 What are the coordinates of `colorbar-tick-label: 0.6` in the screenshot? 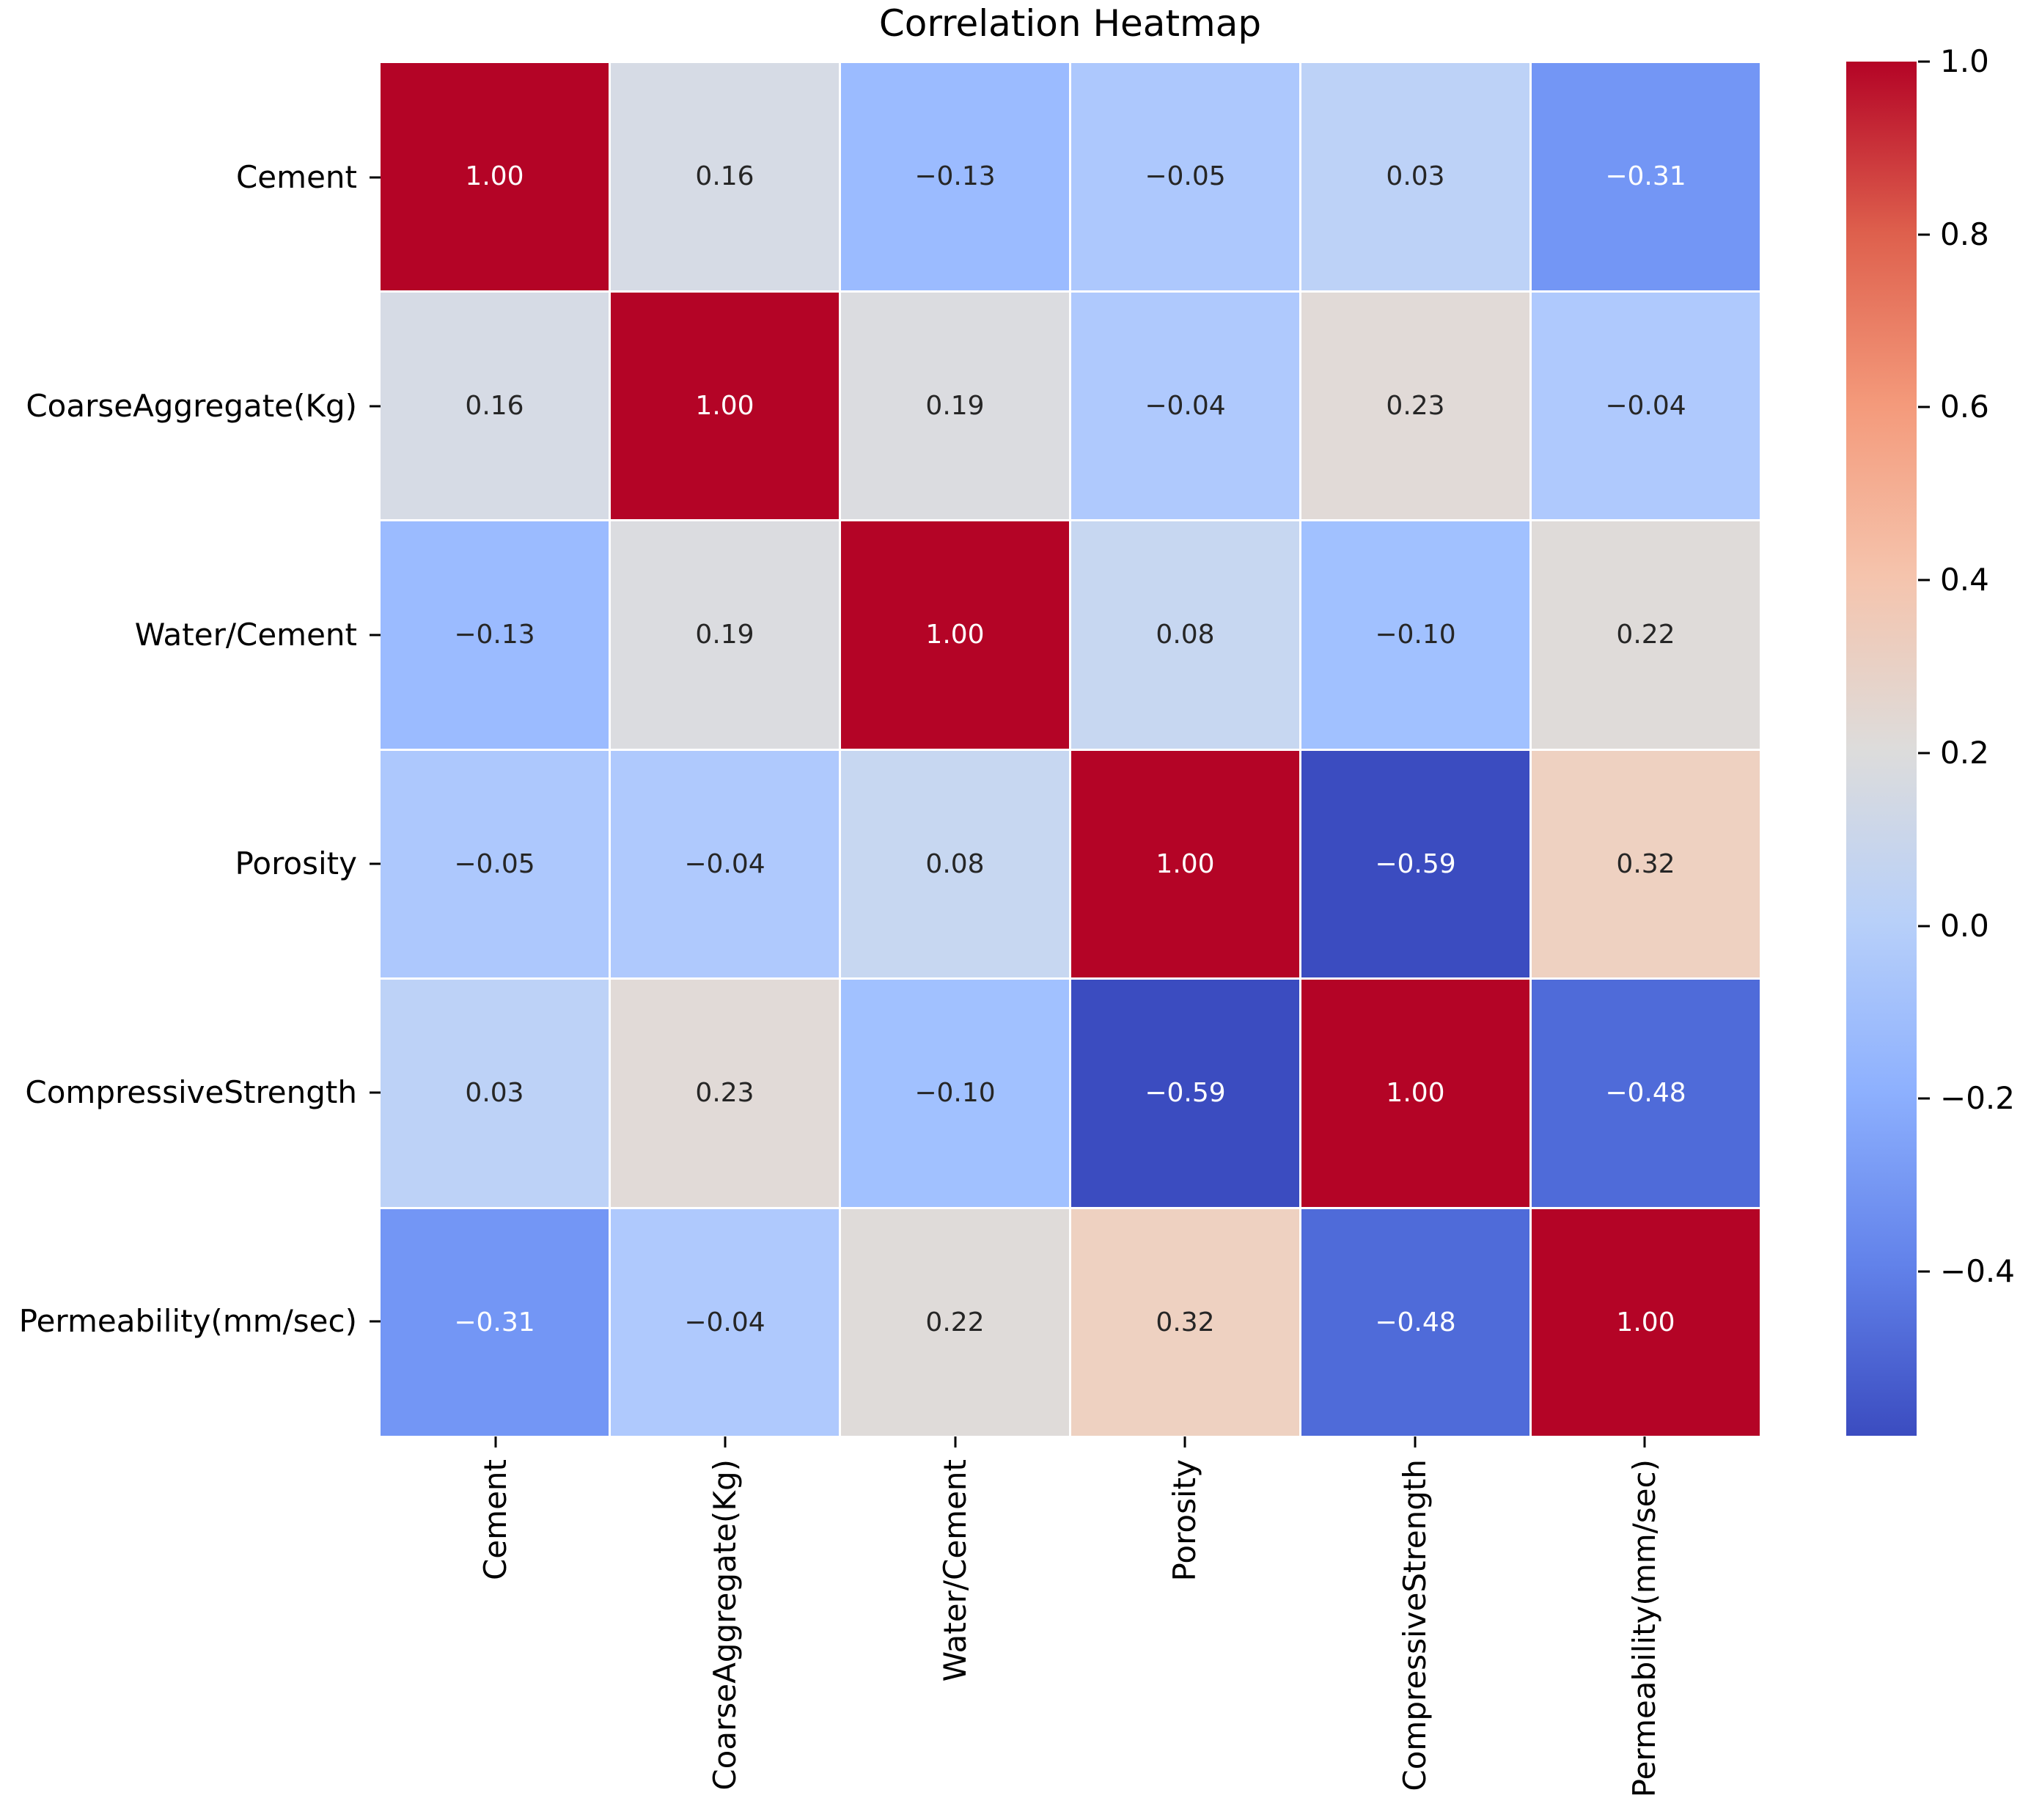 It's located at (1965, 407).